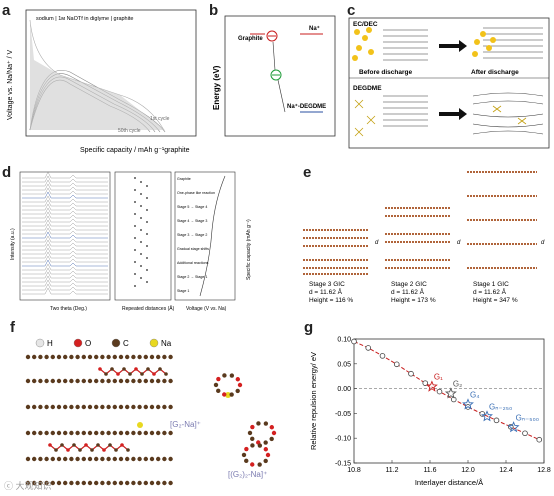 This screenshot has height=496, width=554. What do you see at coordinates (544, 470) in the screenshot?
I see `x-tick-label: 12.8` at bounding box center [544, 470].